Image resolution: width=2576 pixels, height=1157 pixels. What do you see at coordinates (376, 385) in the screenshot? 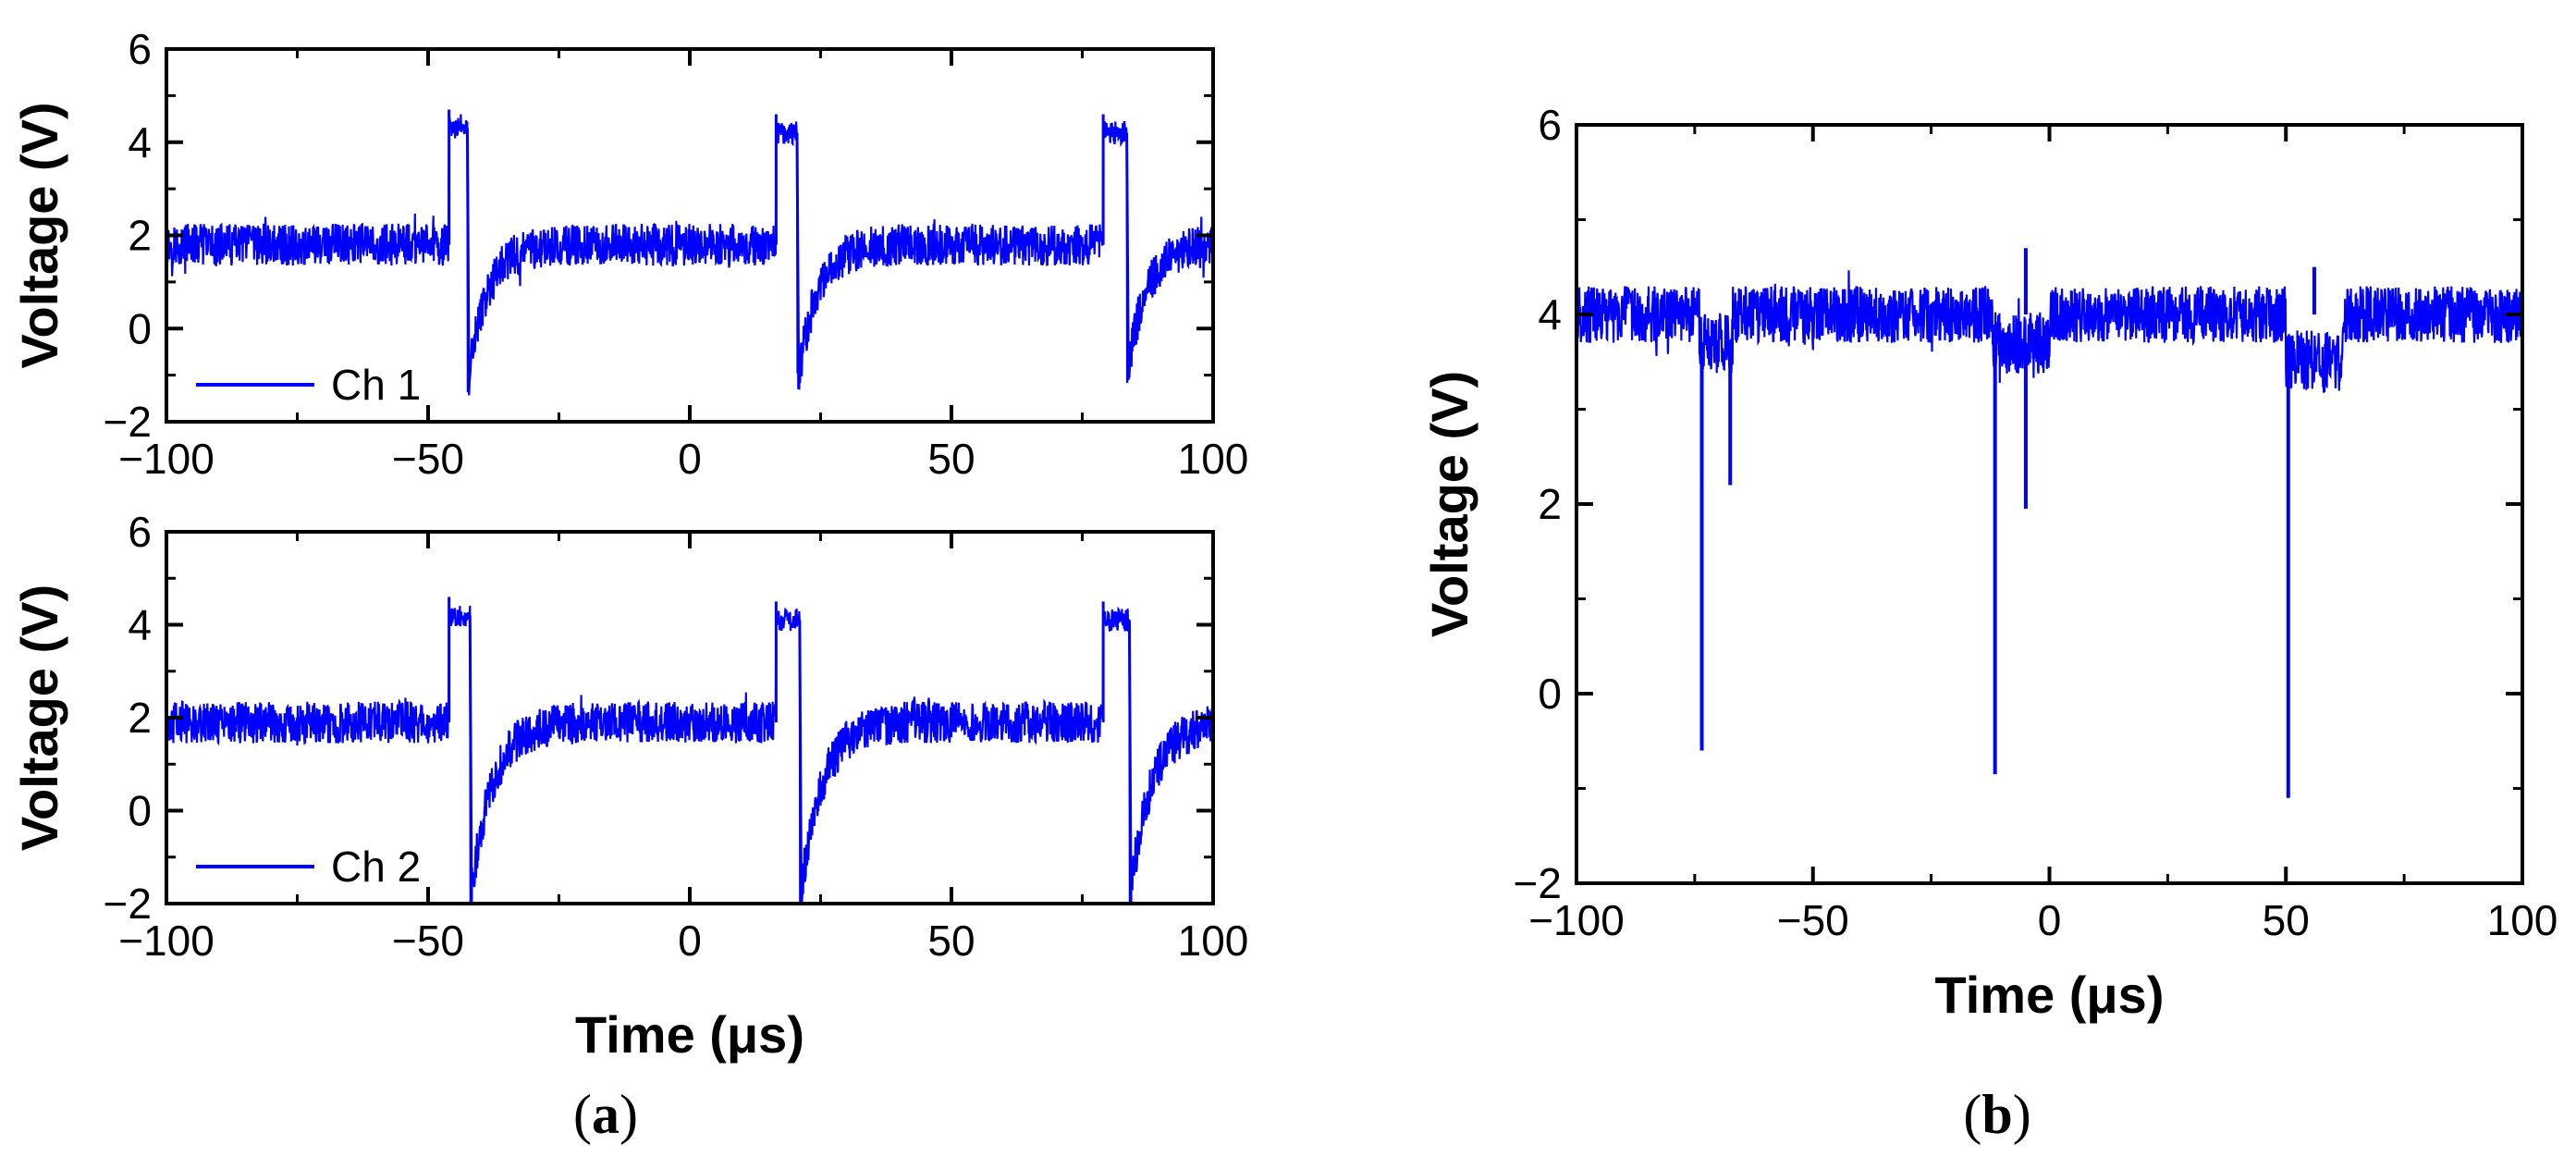
I see `legend-label-ch1: Ch 1` at bounding box center [376, 385].